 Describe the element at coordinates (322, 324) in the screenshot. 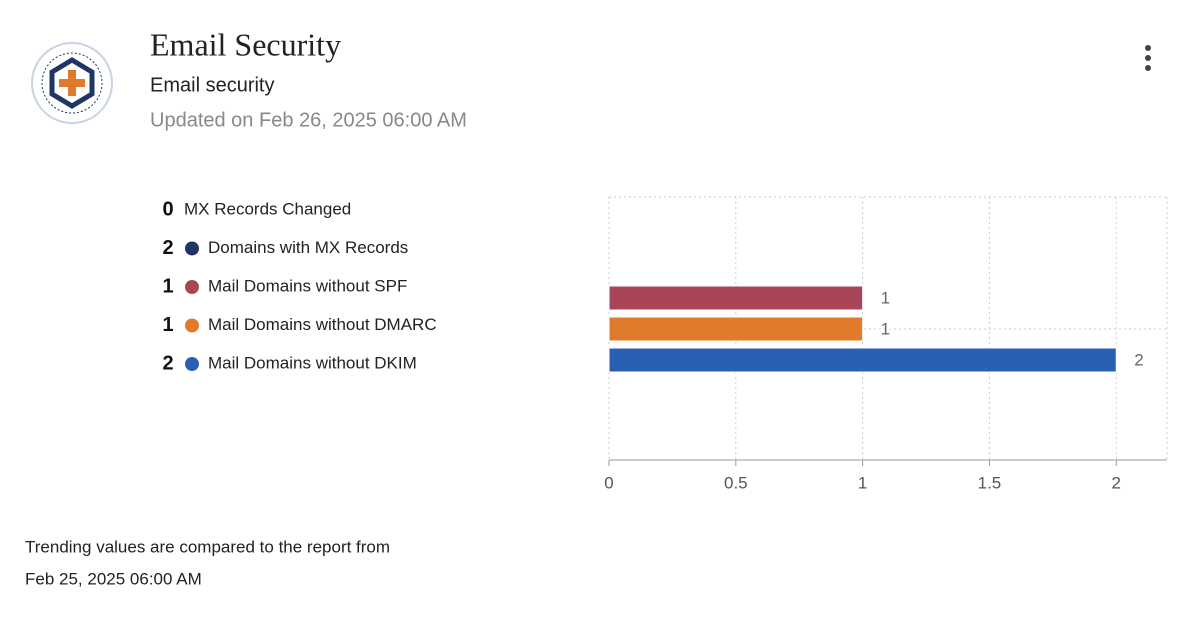

I see `summary-label: Mail Domains without DMARC` at that location.